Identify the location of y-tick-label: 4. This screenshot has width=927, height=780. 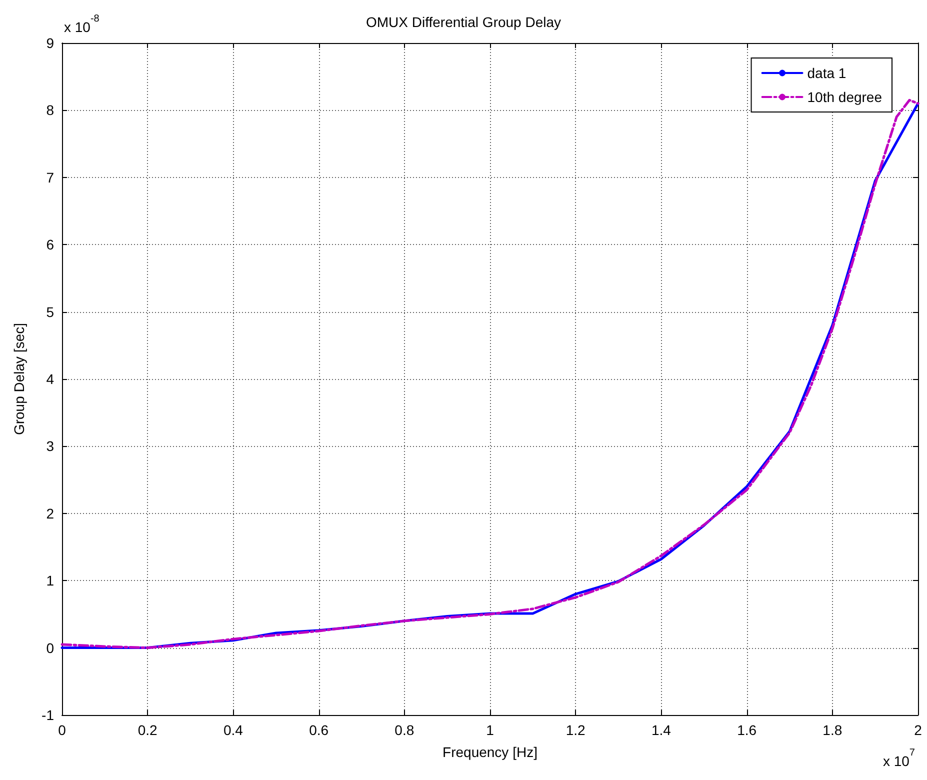
(50, 379).